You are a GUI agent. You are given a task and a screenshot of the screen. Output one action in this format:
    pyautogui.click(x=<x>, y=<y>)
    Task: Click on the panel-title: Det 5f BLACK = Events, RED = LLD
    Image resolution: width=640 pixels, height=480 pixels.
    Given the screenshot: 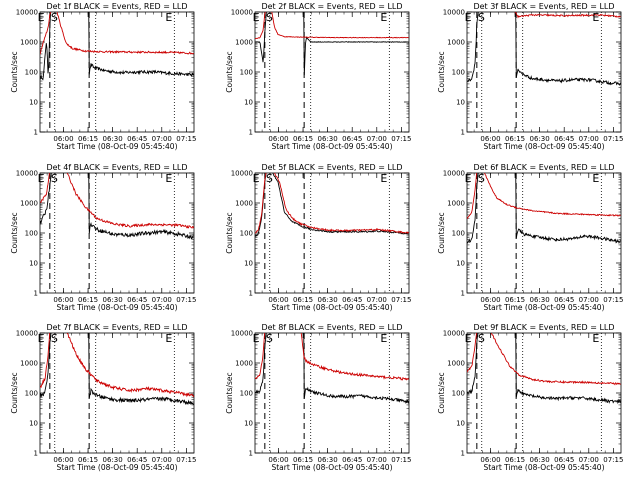 What is the action you would take?
    pyautogui.click(x=331, y=167)
    